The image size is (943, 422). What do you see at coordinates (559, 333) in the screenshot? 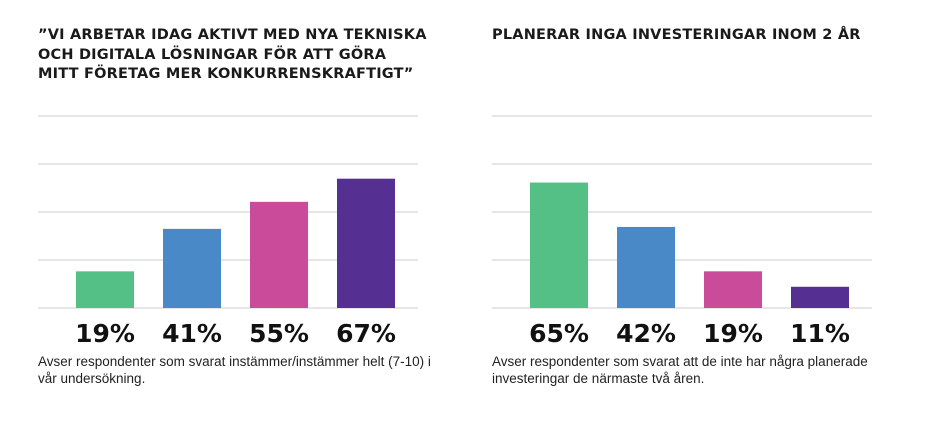
I see `value-label-1: 65%` at bounding box center [559, 333].